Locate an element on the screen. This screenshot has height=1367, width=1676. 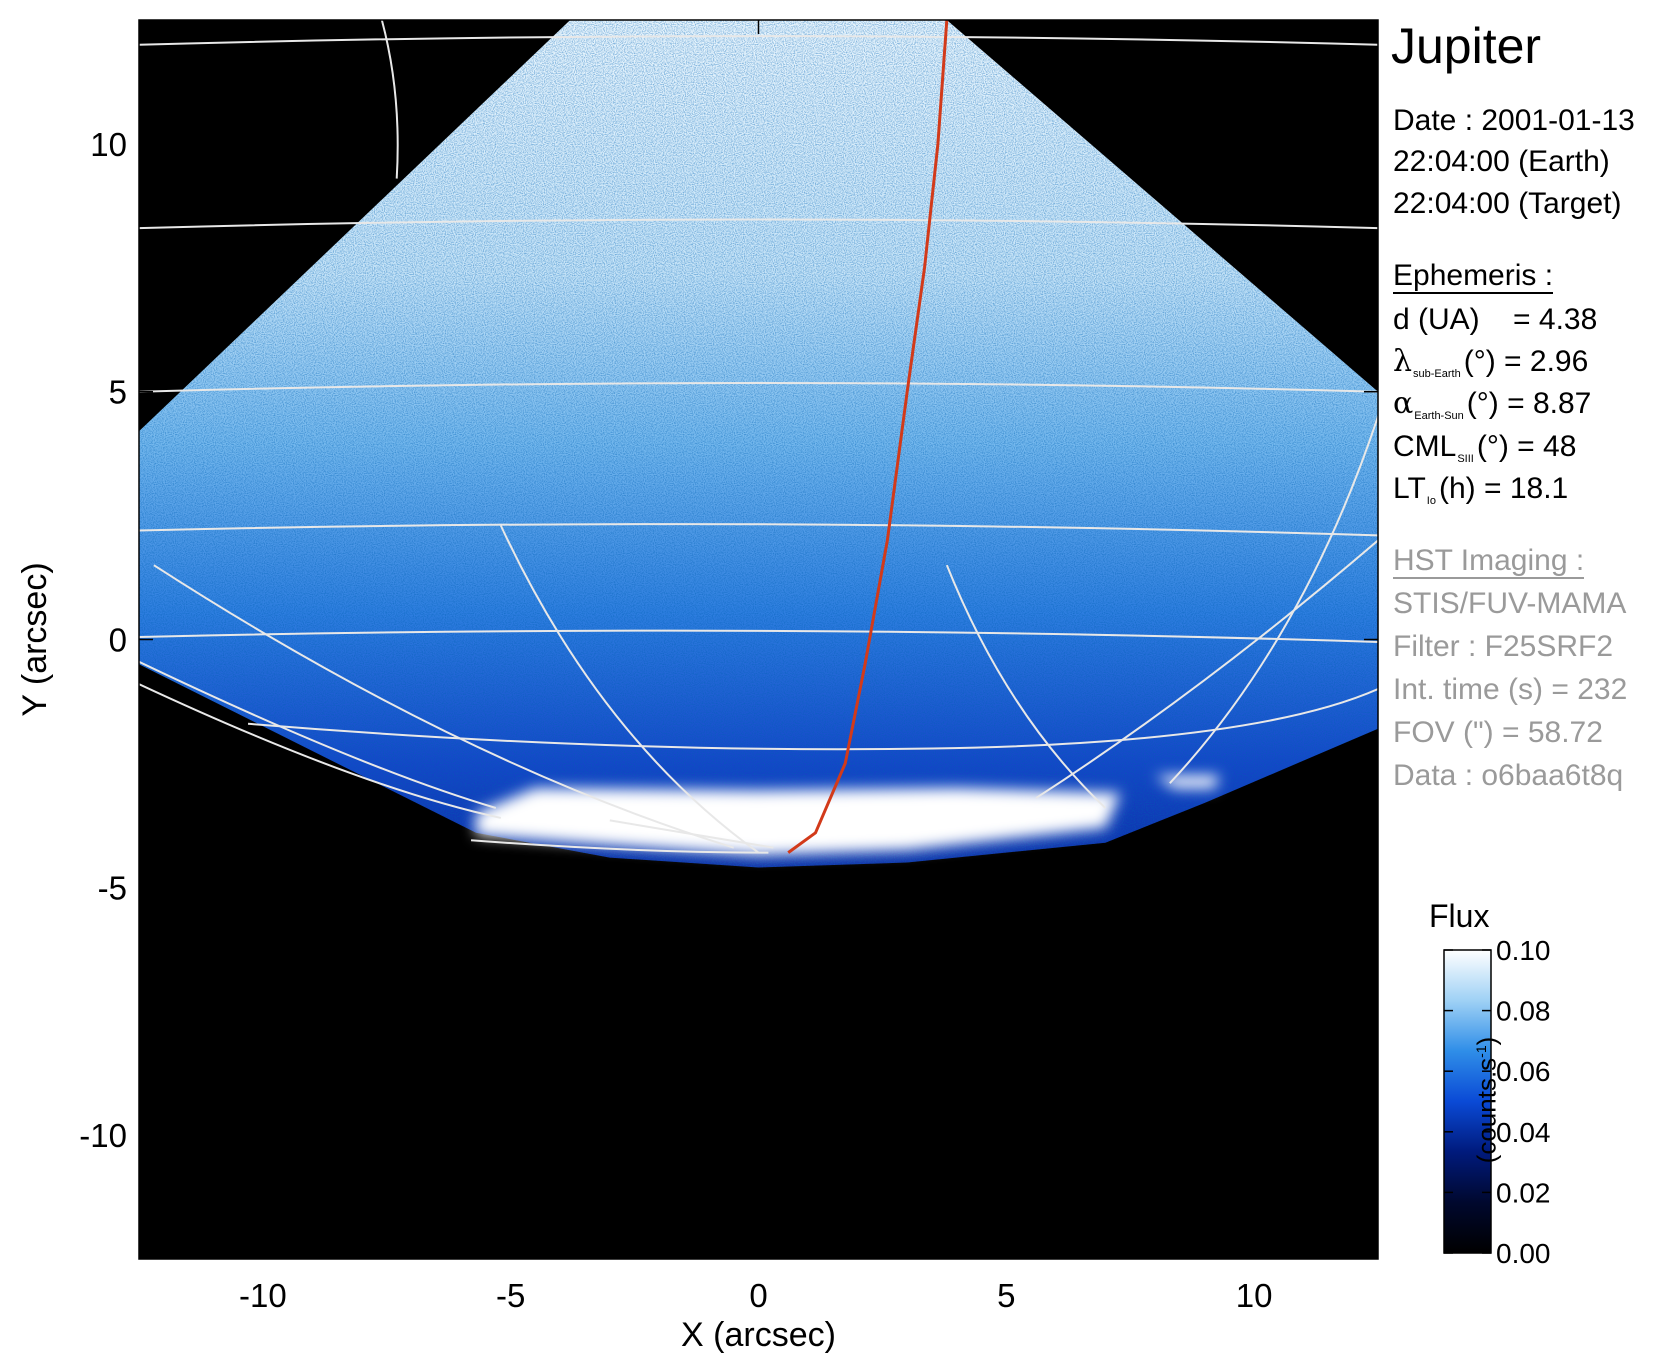
y-tick-label: -5 is located at coordinates (112, 887).